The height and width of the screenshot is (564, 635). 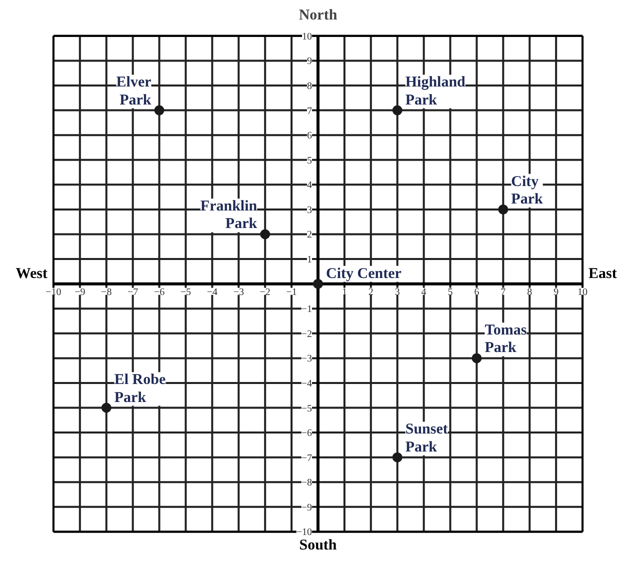 I want to click on annotation: El Robe Park, so click(x=140, y=389).